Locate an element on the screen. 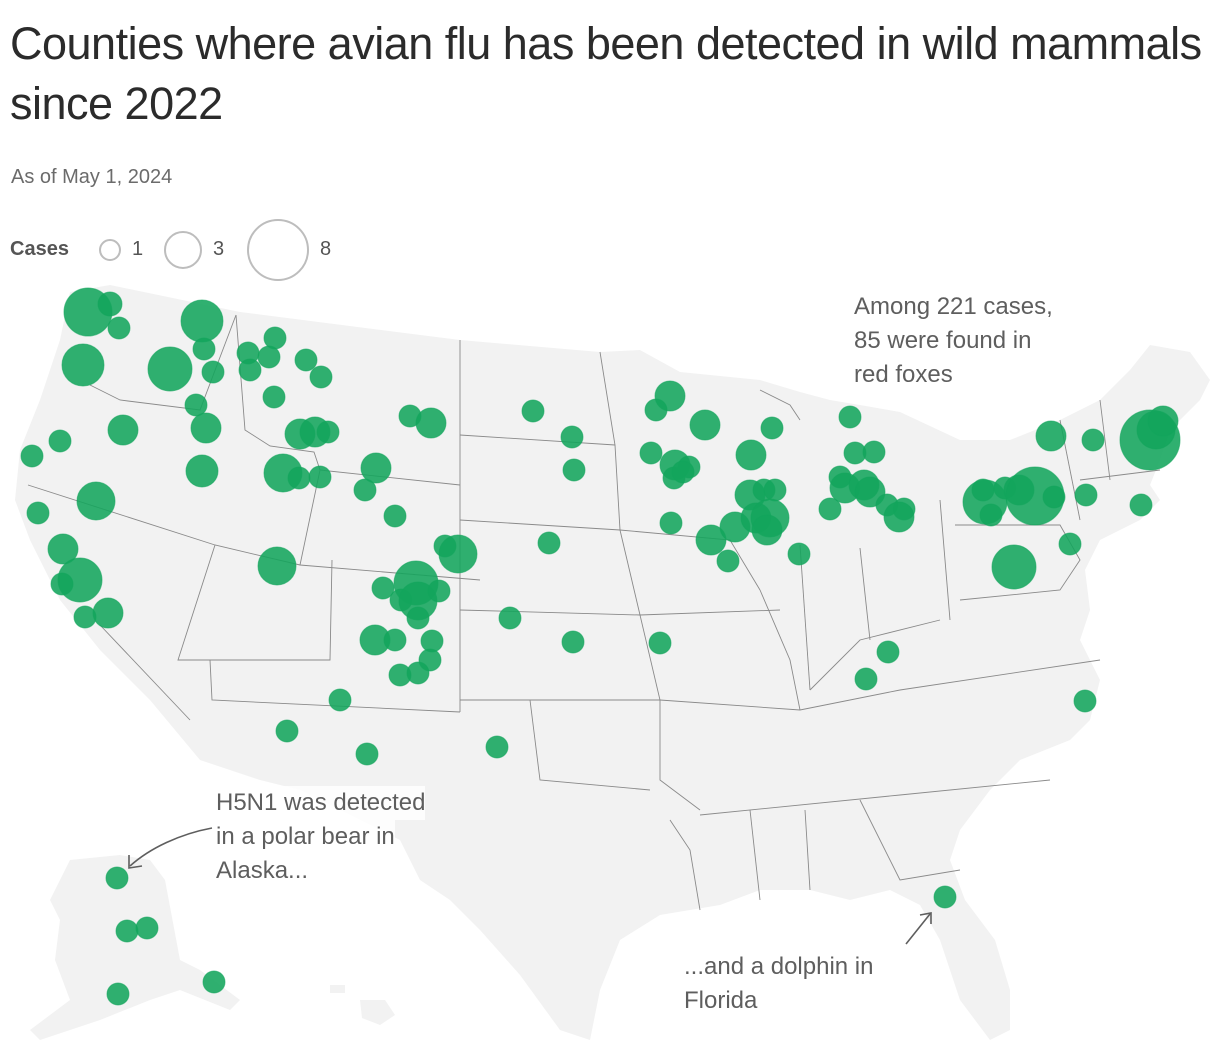 The image size is (1220, 1046). legend-value-3: 3 is located at coordinates (219, 249).